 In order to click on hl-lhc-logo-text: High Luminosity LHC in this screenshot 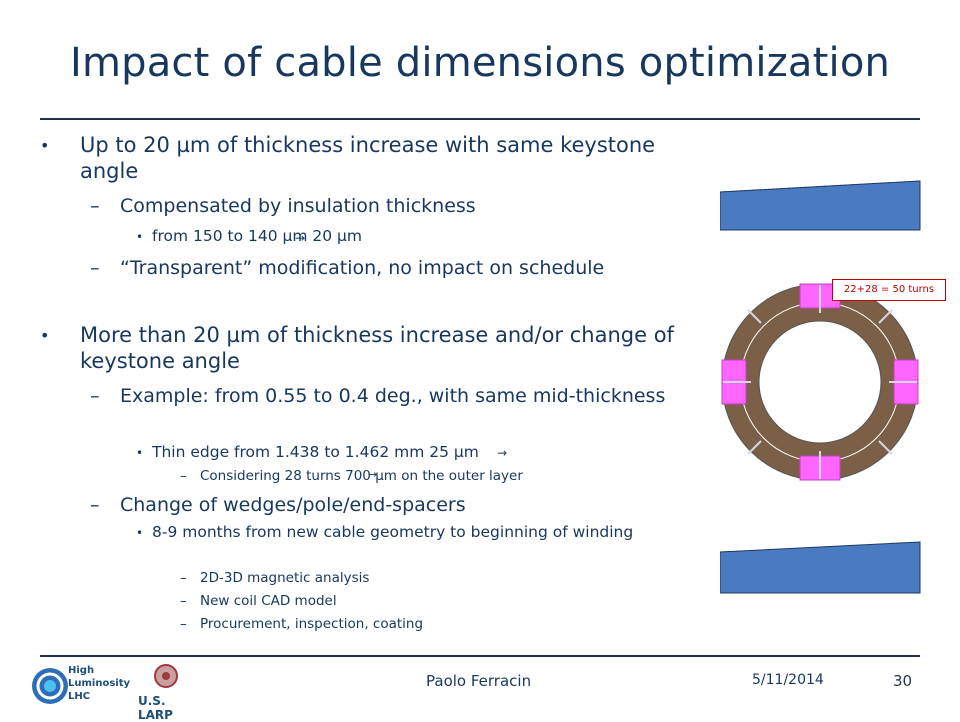, I will do `click(99, 683)`.